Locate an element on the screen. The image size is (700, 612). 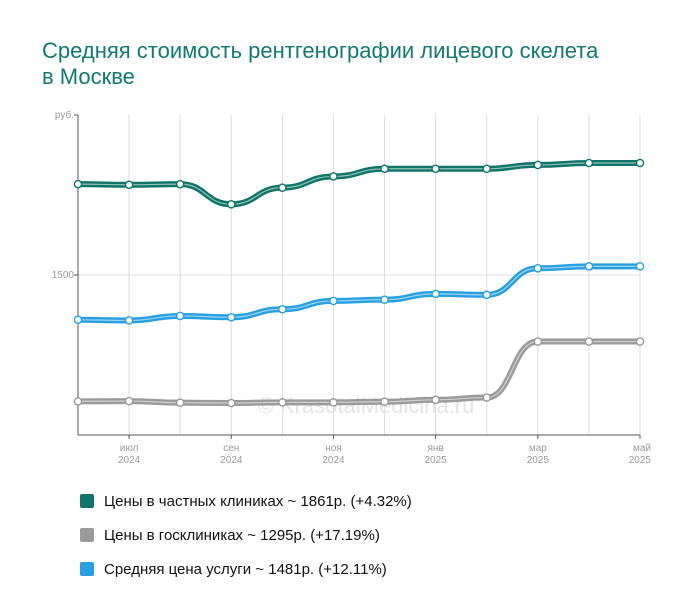
series-2-line is located at coordinates (359, 293).